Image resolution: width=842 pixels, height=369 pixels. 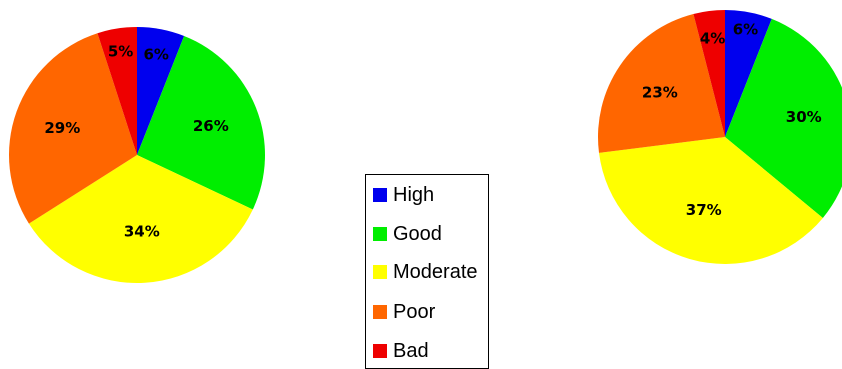 I want to click on pie2-label-good: 30%, so click(x=804, y=117).